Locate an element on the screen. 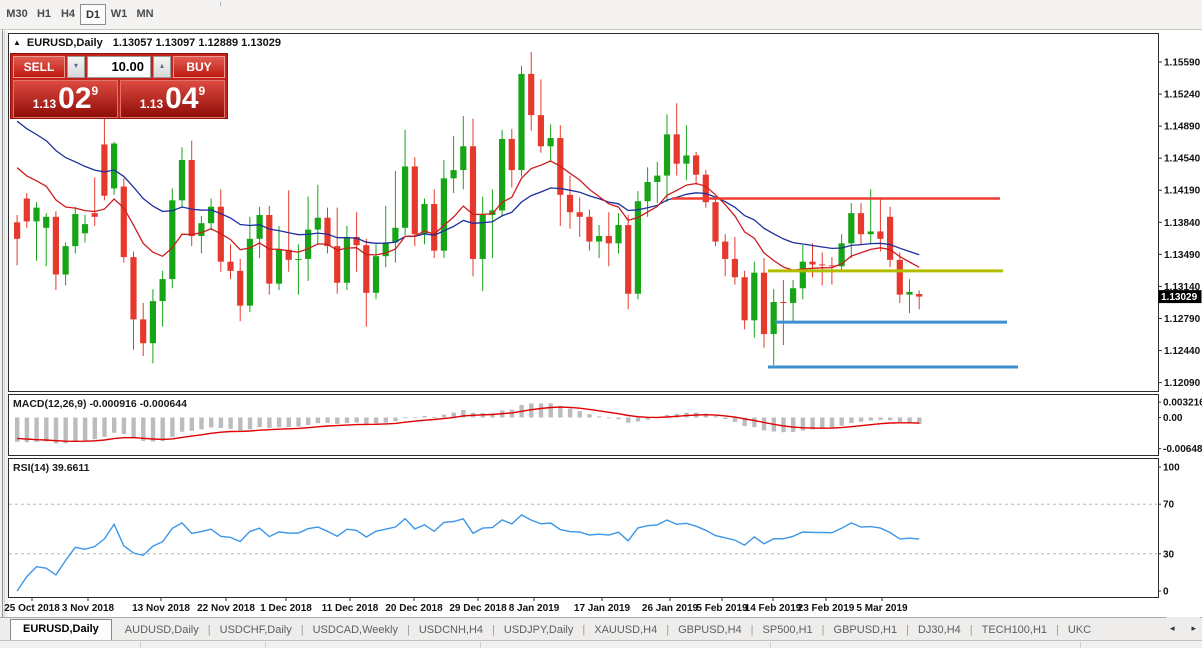 This screenshot has width=1202, height=648. timeframe-button-h4: H4 is located at coordinates (68, 14).